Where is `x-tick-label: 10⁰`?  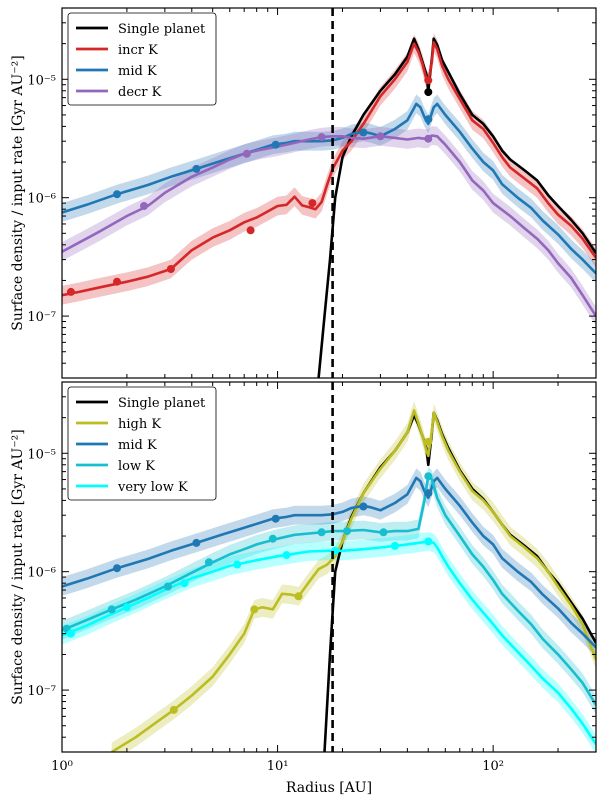 x-tick-label: 10⁰ is located at coordinates (62, 766).